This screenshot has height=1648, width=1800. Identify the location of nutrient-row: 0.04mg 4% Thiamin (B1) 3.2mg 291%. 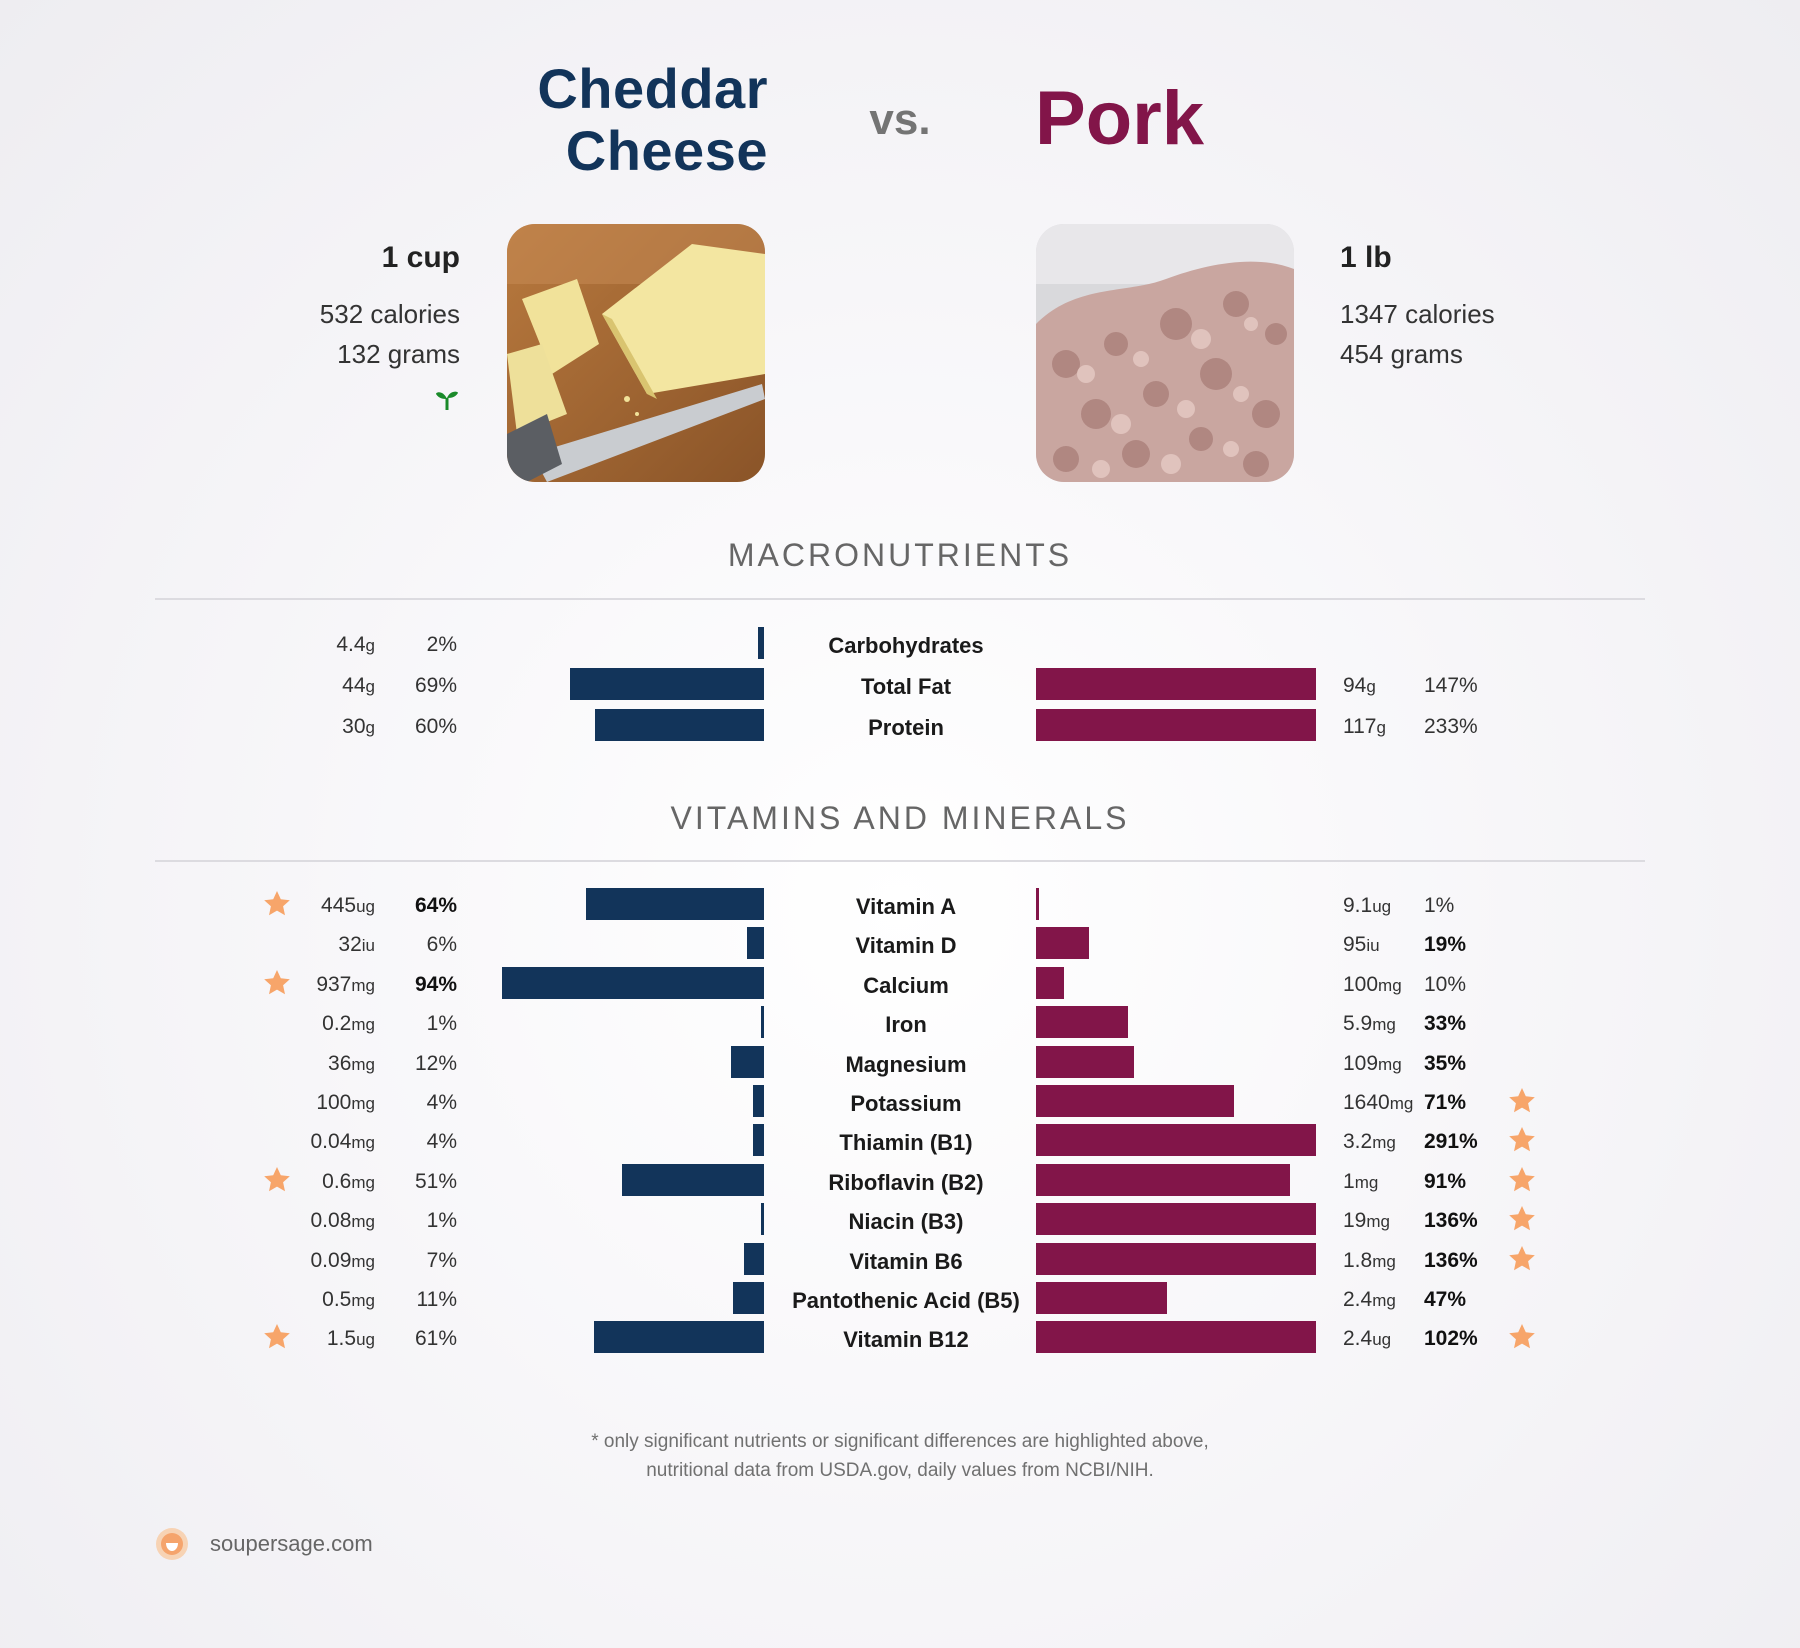
(900, 1142).